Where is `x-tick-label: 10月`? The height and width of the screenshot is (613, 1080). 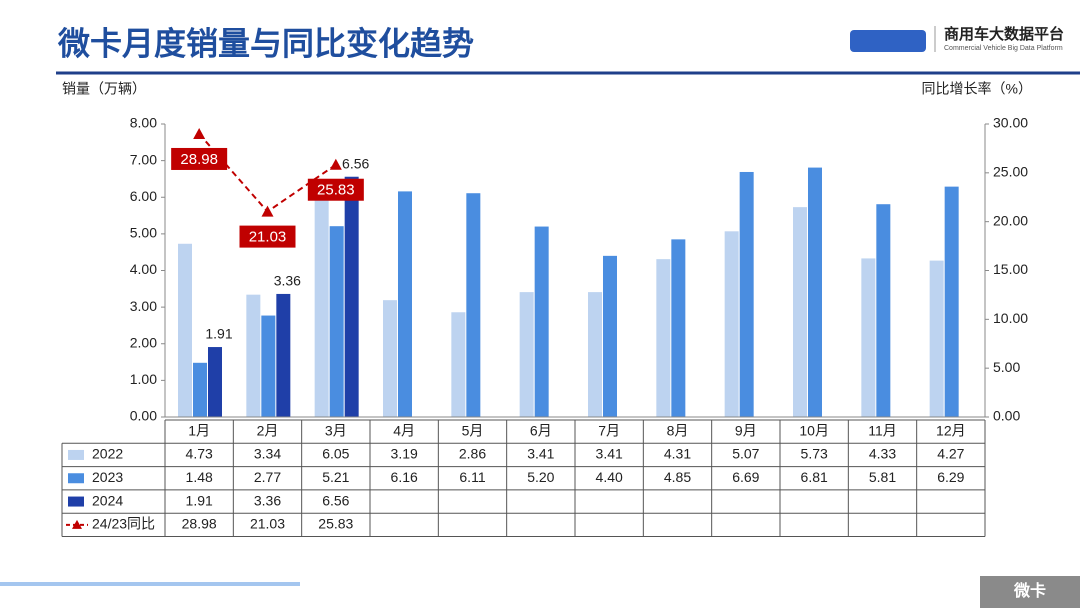
x-tick-label: 10月 is located at coordinates (814, 430).